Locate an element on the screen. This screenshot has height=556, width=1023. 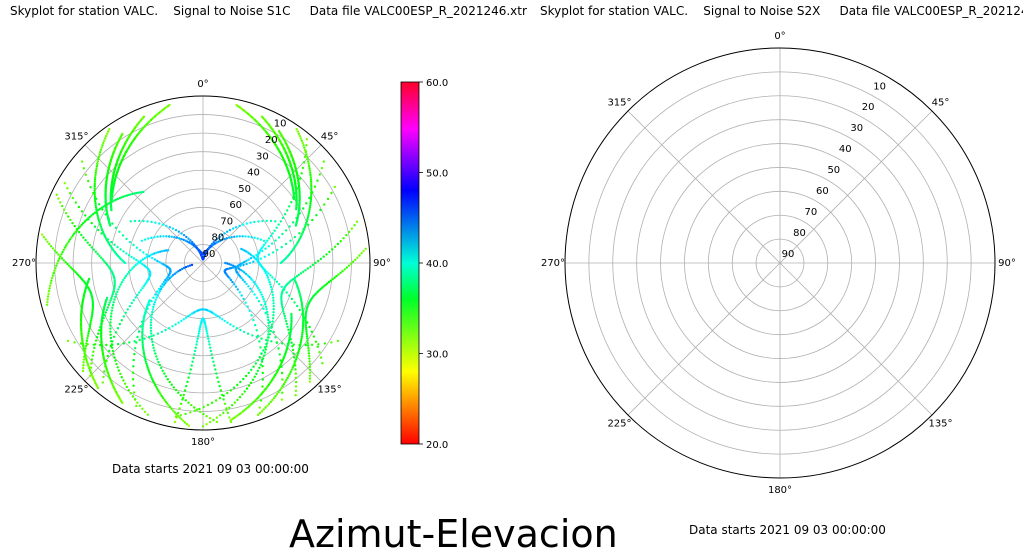
colorbar-gradient is located at coordinates (410, 263).